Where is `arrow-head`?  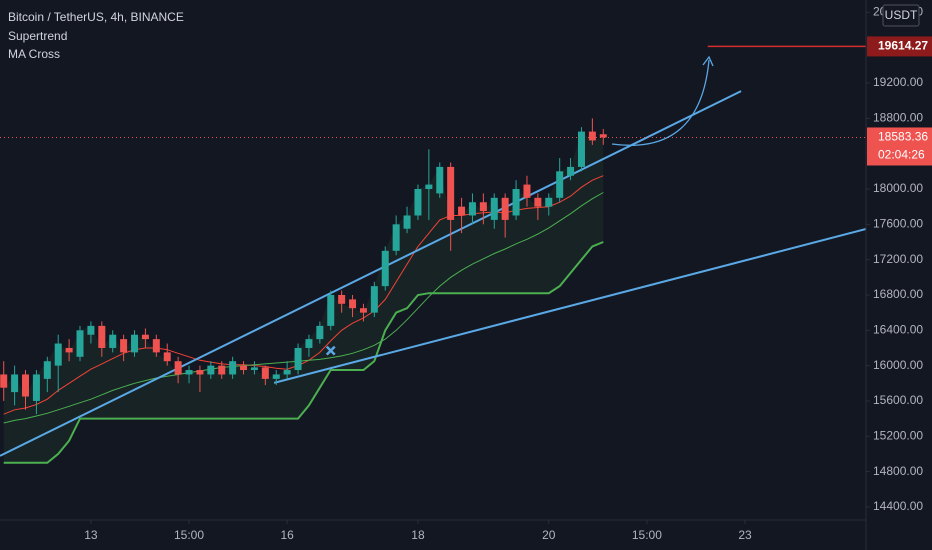 arrow-head is located at coordinates (708, 61).